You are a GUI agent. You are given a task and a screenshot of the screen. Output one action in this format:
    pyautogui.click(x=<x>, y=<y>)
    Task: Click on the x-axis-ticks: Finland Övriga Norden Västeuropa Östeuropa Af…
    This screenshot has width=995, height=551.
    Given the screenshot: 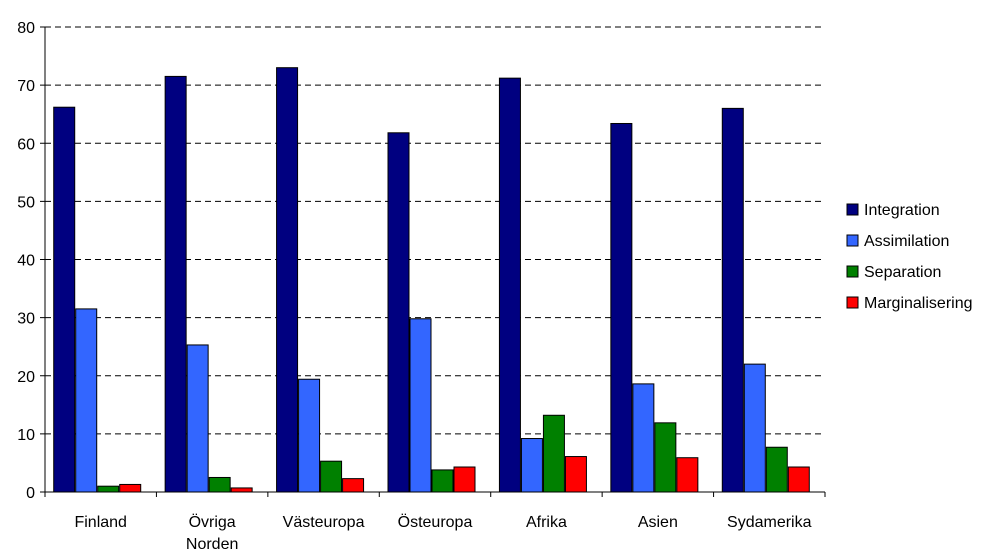 What is the action you would take?
    pyautogui.click(x=435, y=521)
    